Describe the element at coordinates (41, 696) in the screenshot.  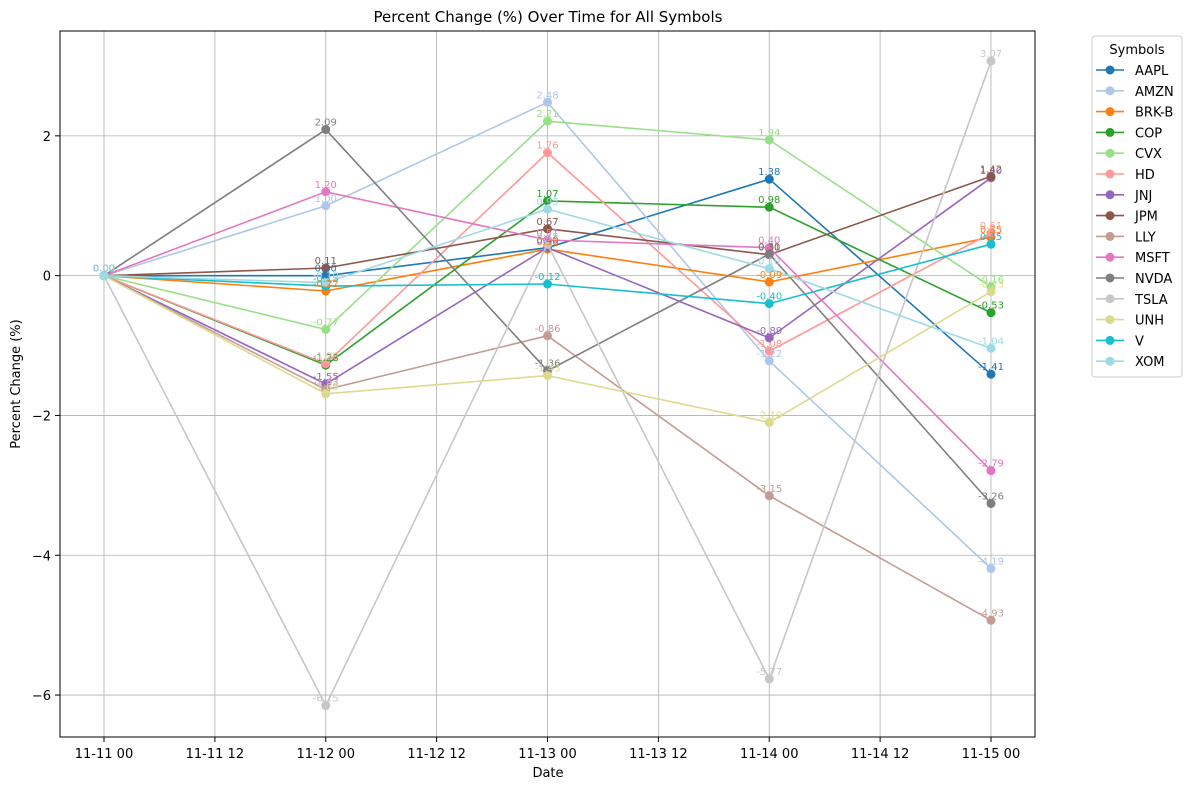
I see `y-tick-label: −6` at that location.